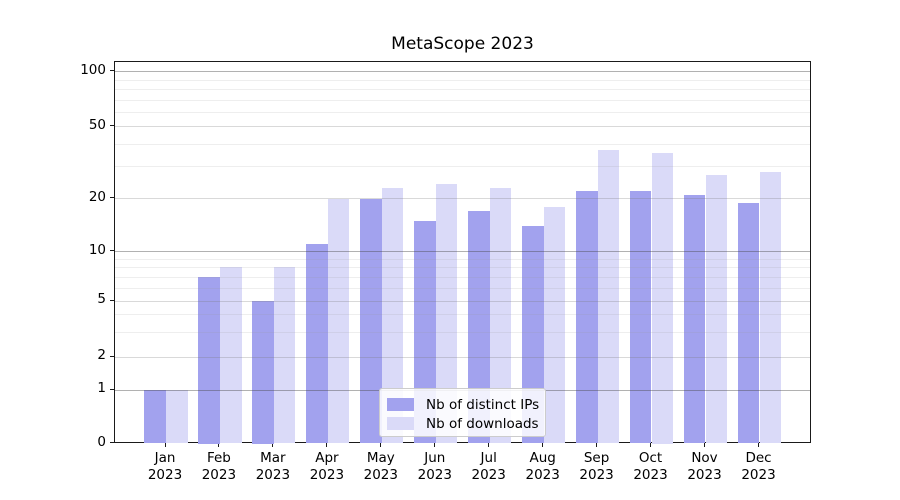 The image size is (900, 500). I want to click on bar-may-distinct-ips, so click(371, 321).